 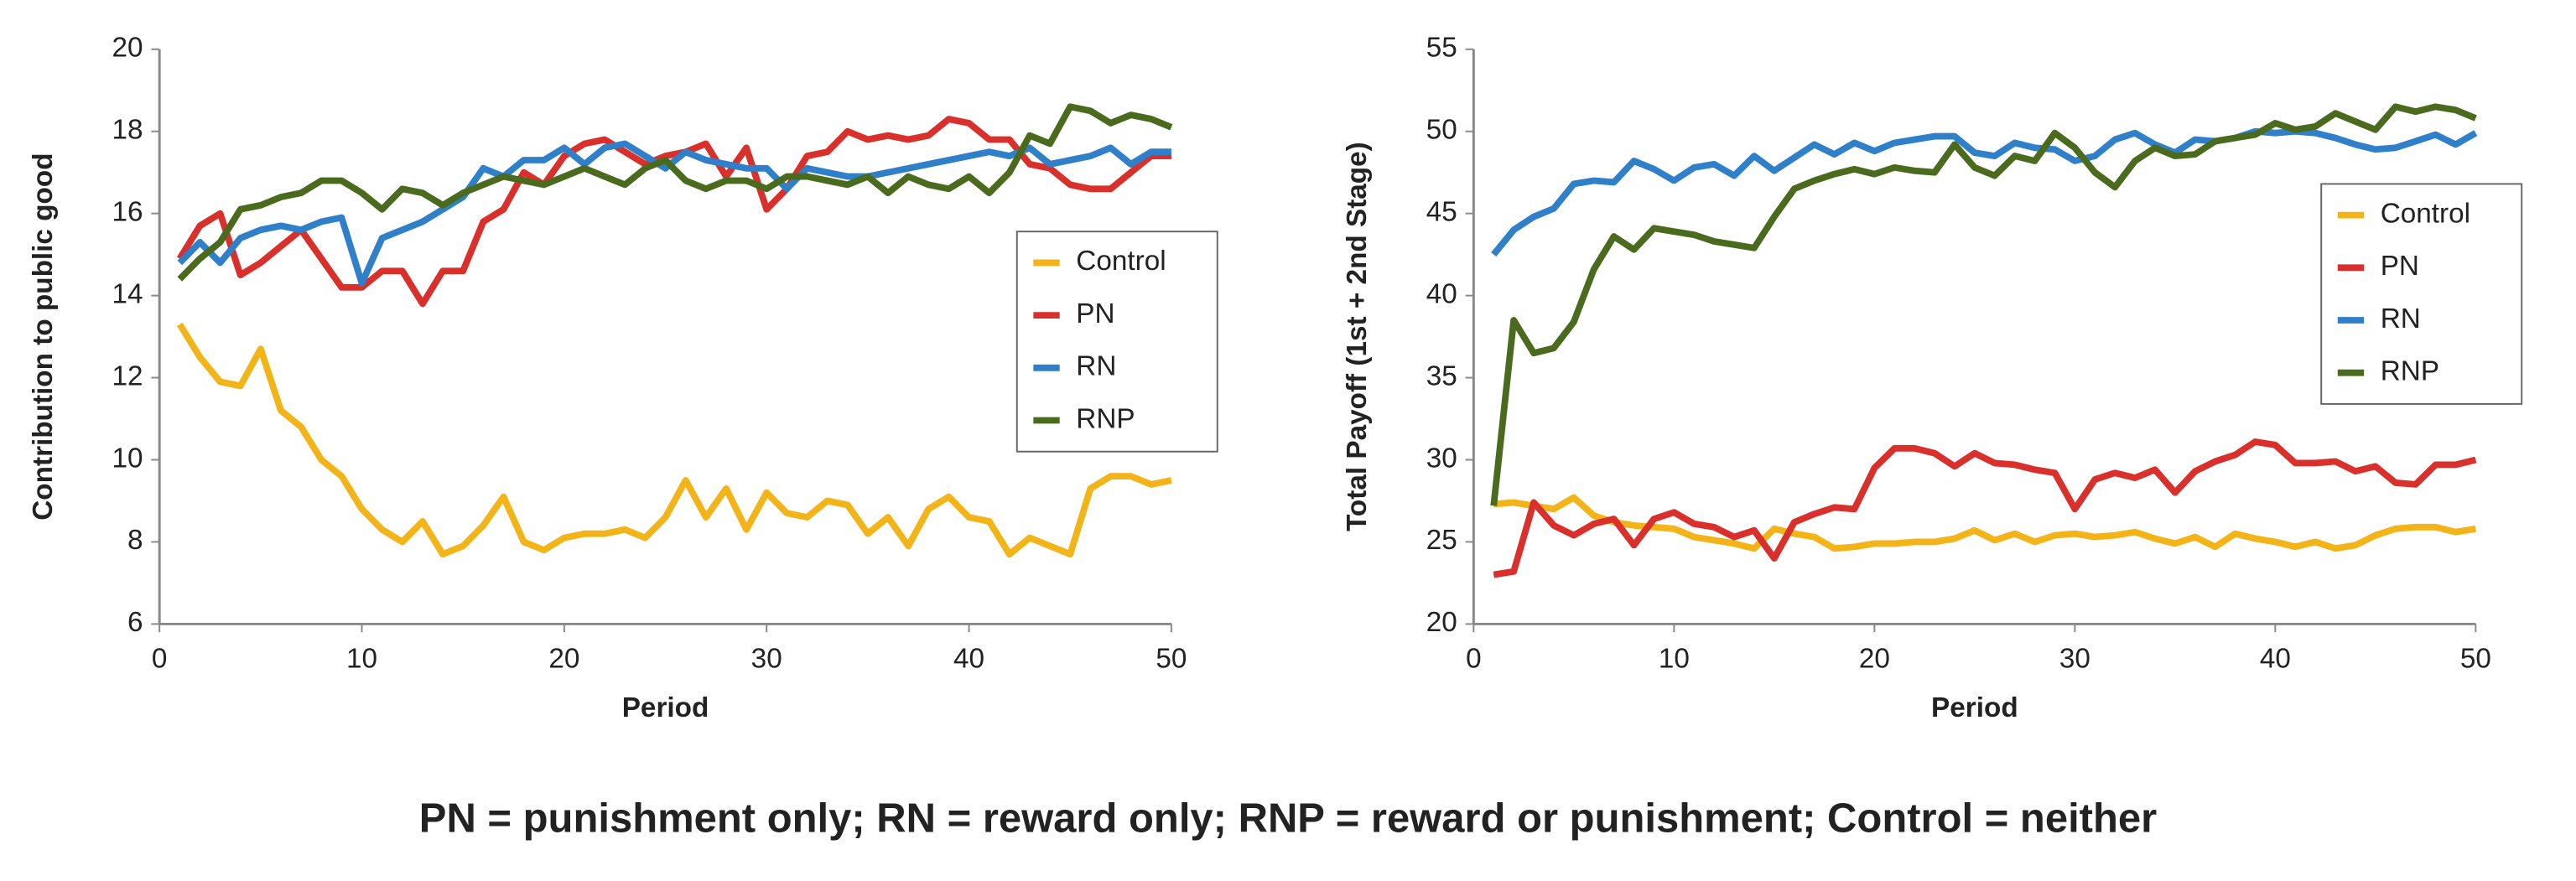 What do you see at coordinates (127, 131) in the screenshot?
I see `y-tick-label: 18` at bounding box center [127, 131].